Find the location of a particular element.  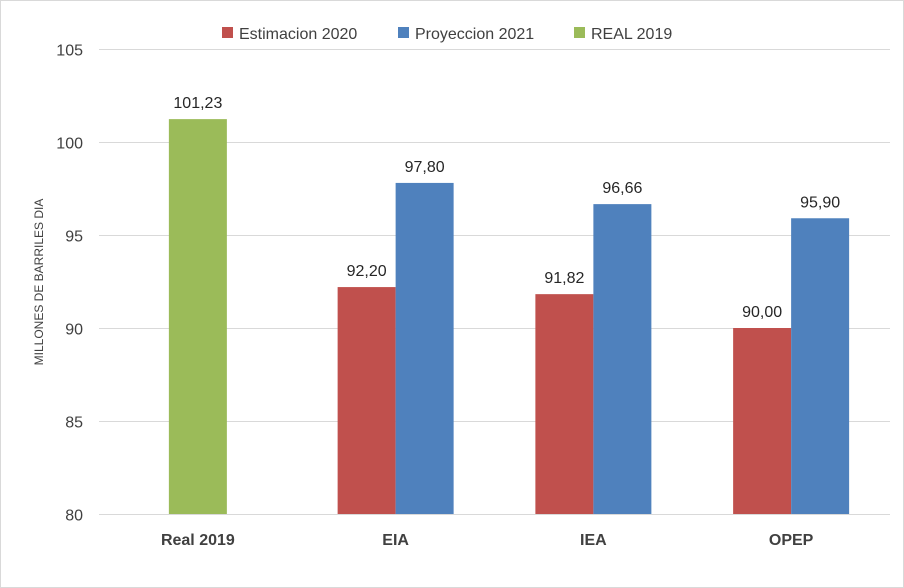

data-label: 96,66 is located at coordinates (622, 188).